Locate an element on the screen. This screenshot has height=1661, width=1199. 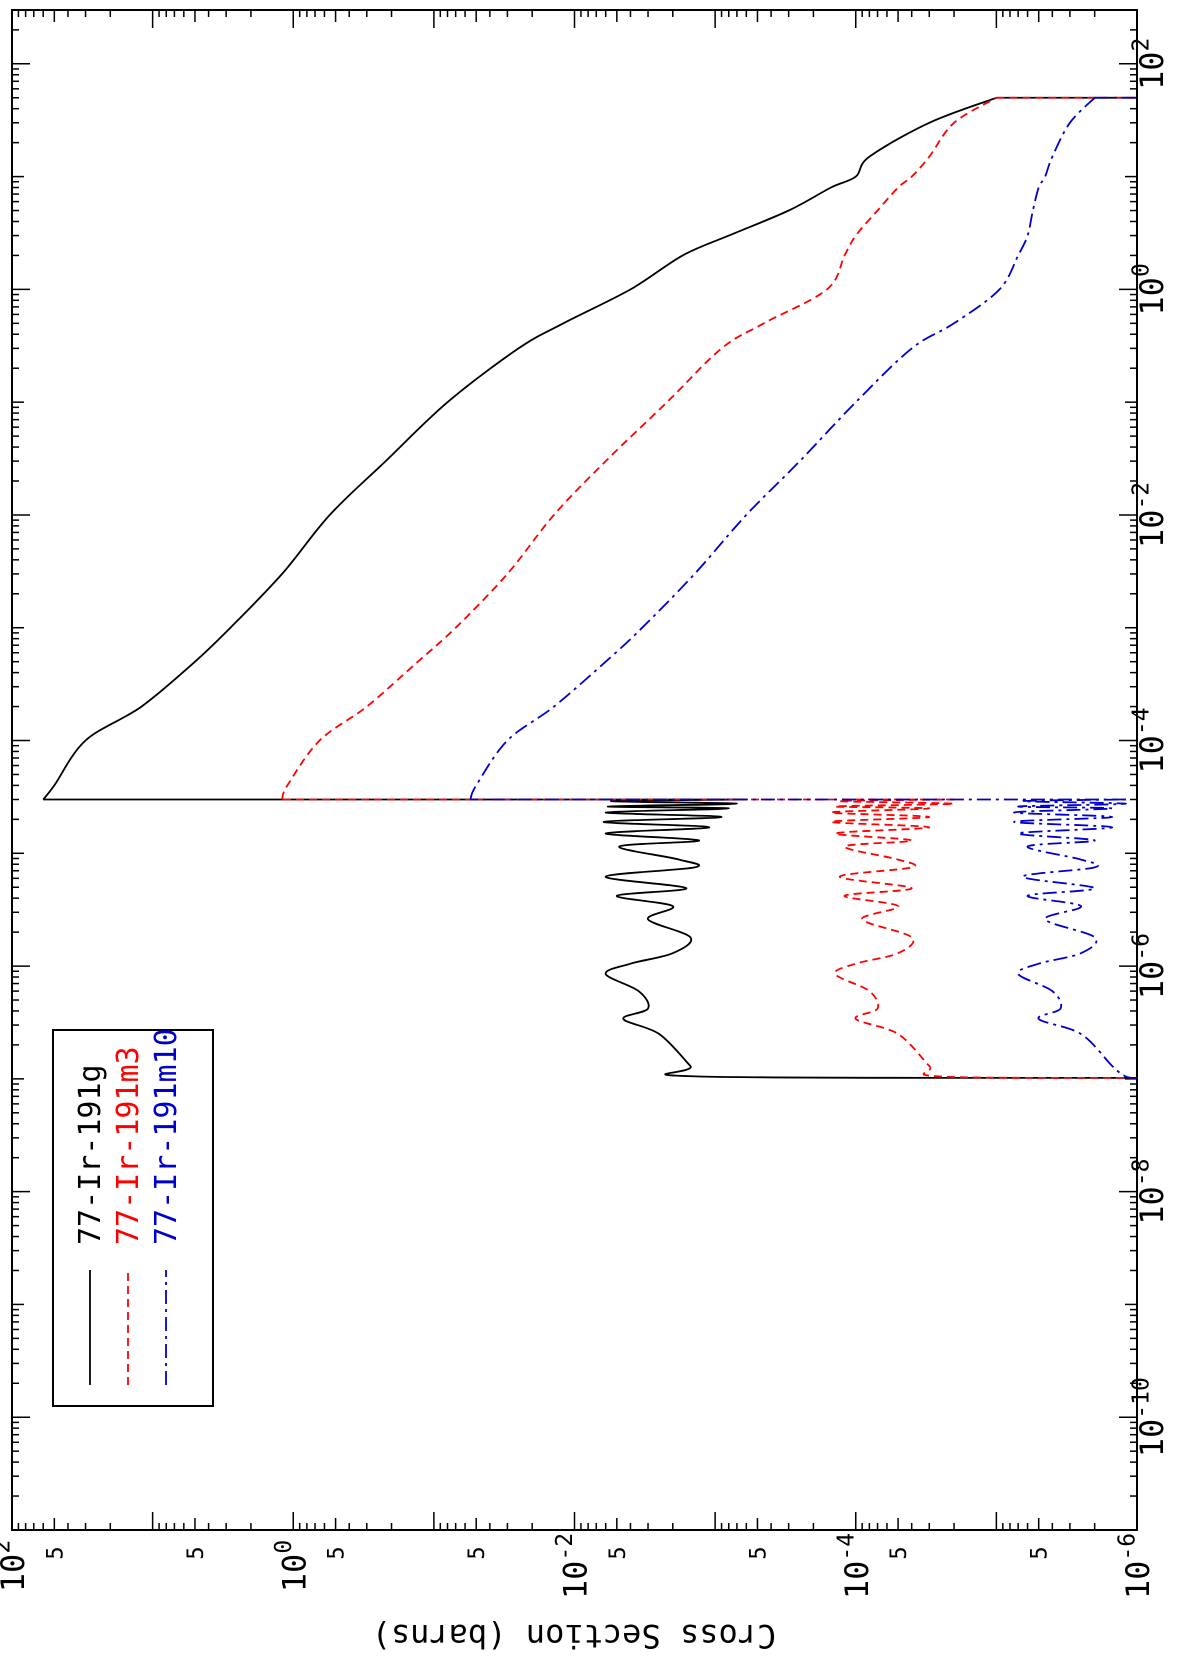
legend: 77-Ir-191g 77-Ir-191m3 77-Ir-191m10 is located at coordinates (133, 1217).